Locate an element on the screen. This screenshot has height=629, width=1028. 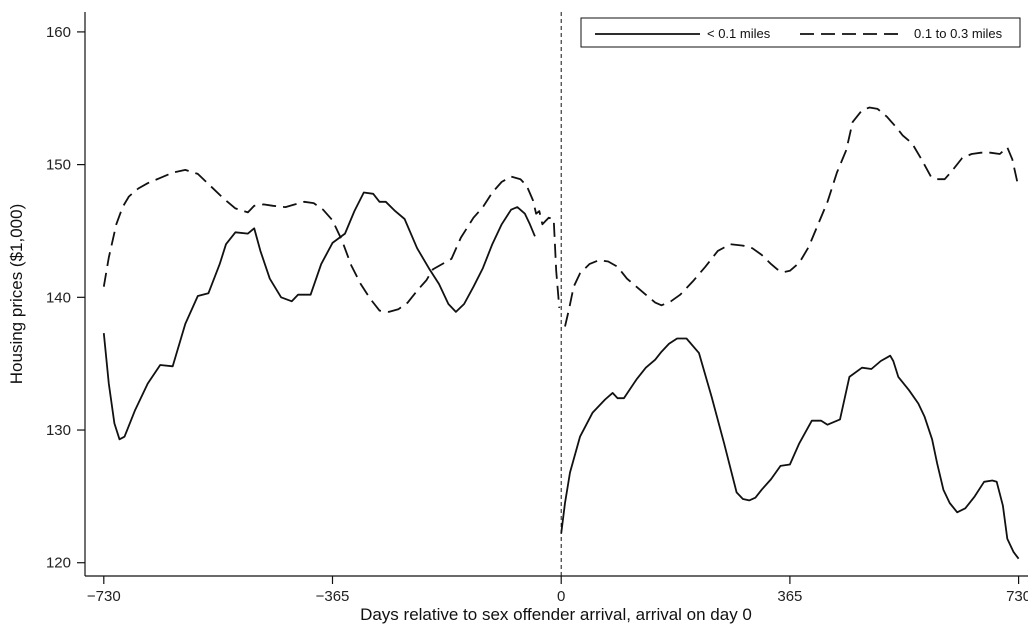
y-axis-ticks: 120 130 140 150 160 is located at coordinates (65, 298).